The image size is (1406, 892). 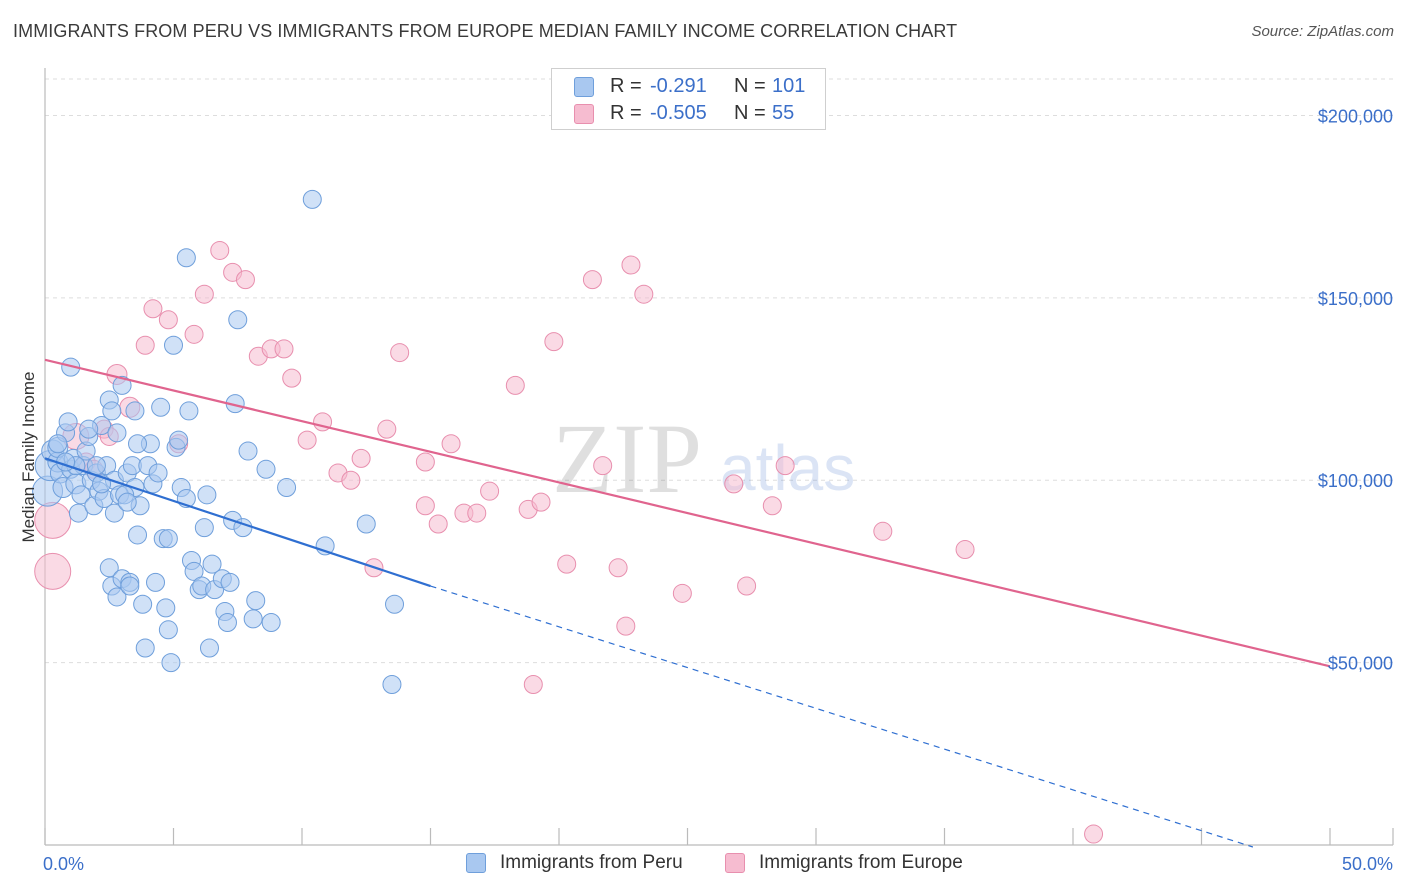 What do you see at coordinates (1355, 116) in the screenshot?
I see `y-tick-label-3: $200,000` at bounding box center [1355, 116].